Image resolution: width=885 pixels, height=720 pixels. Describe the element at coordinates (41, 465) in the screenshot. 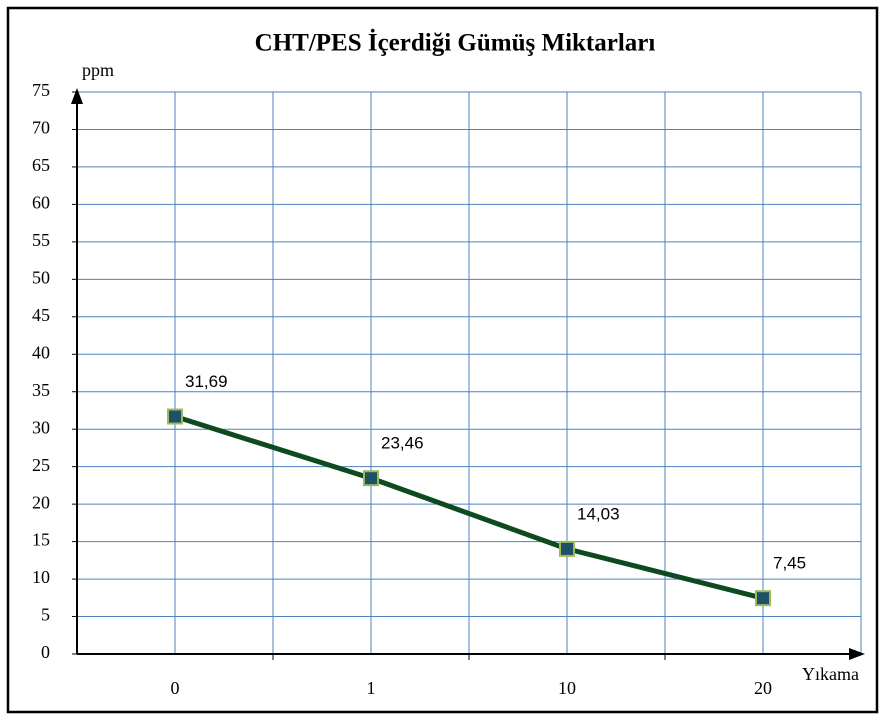

I see `y-tick-label: 25` at that location.